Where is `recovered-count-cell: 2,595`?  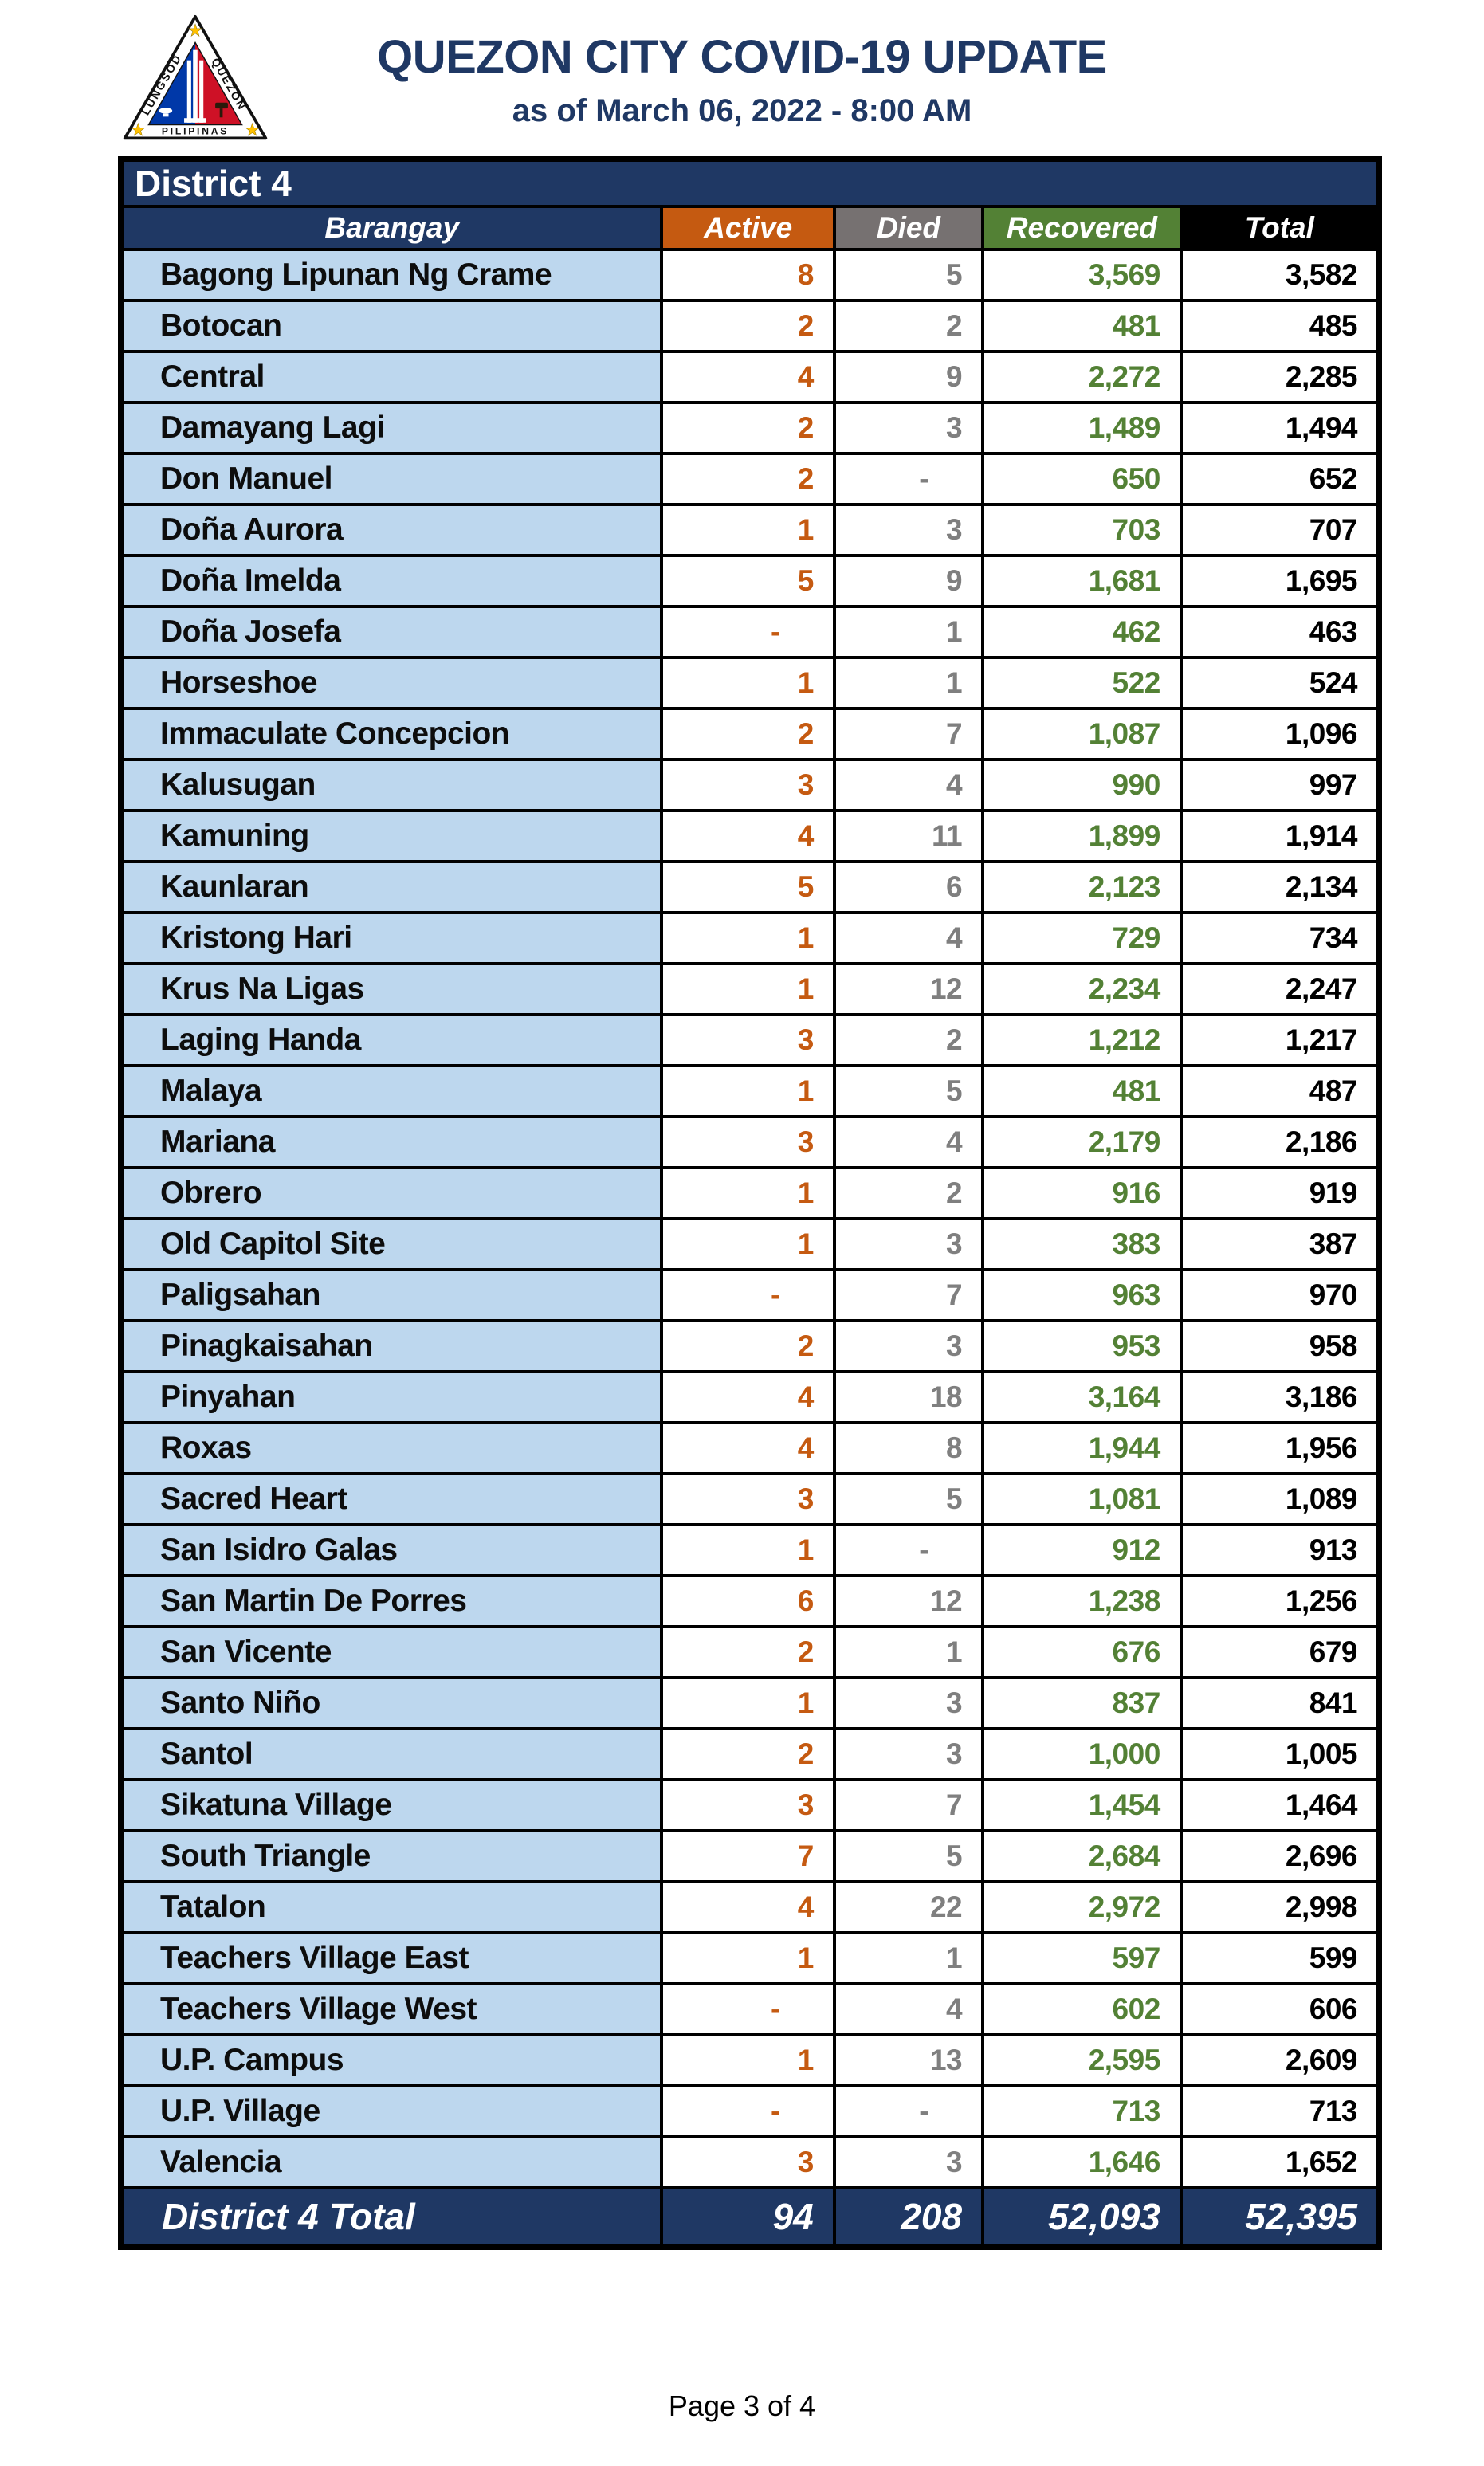 recovered-count-cell: 2,595 is located at coordinates (1082, 2060).